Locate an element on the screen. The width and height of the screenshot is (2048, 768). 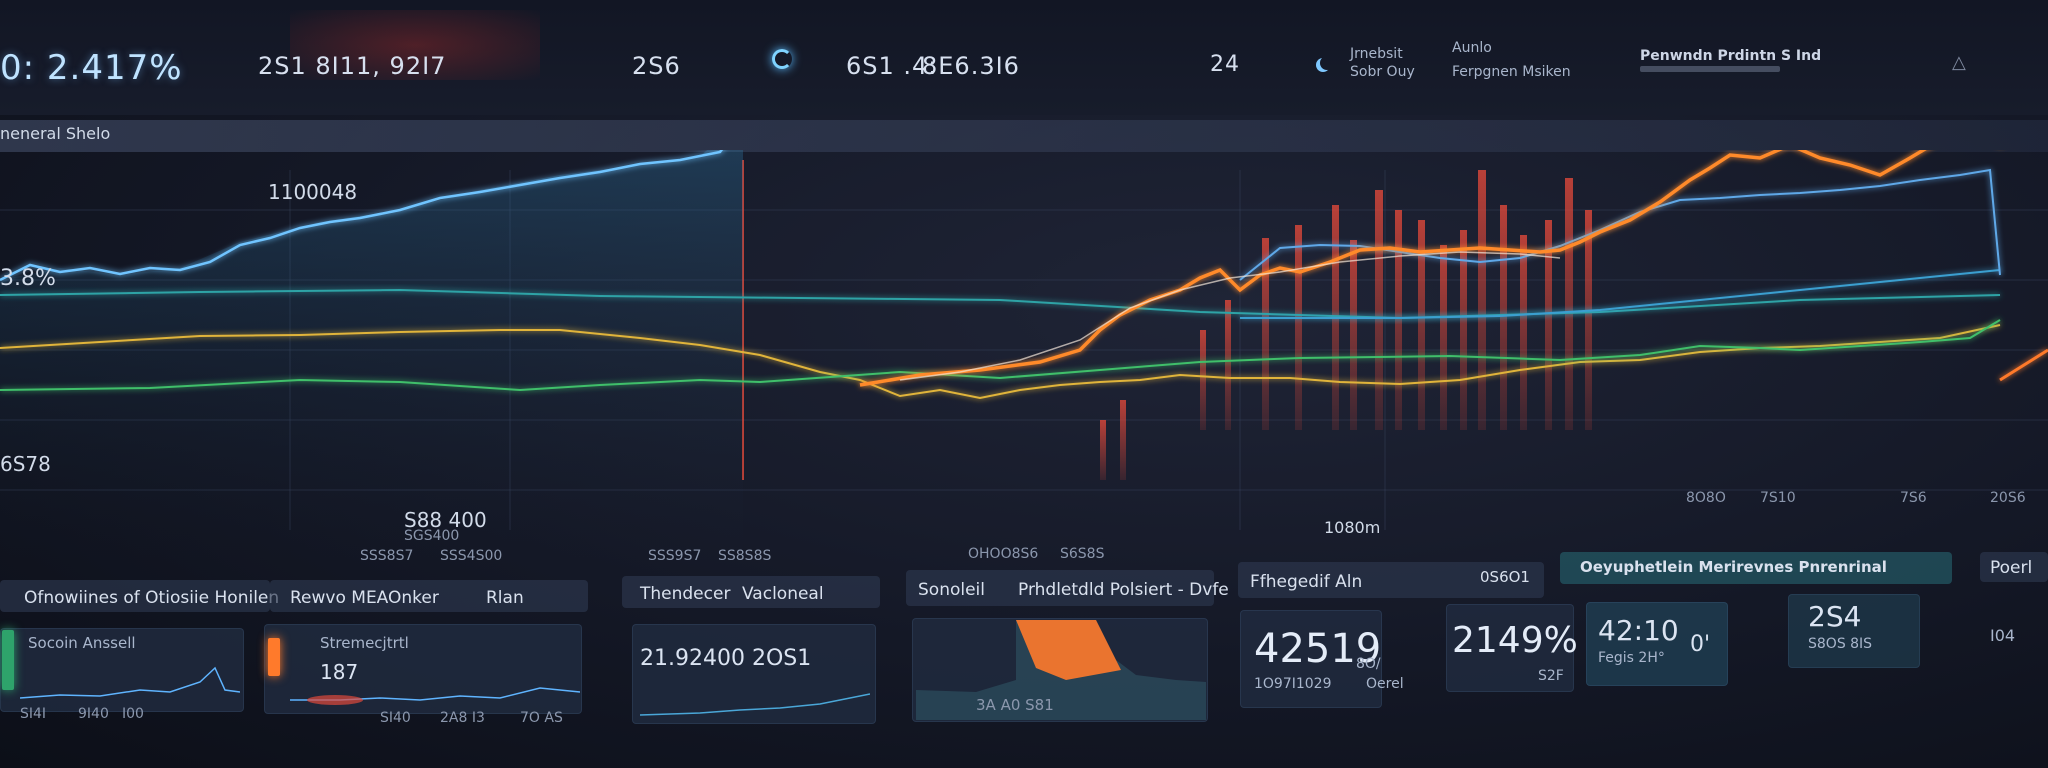
panel-2-ax2: 2A8 I3 is located at coordinates (462, 718).